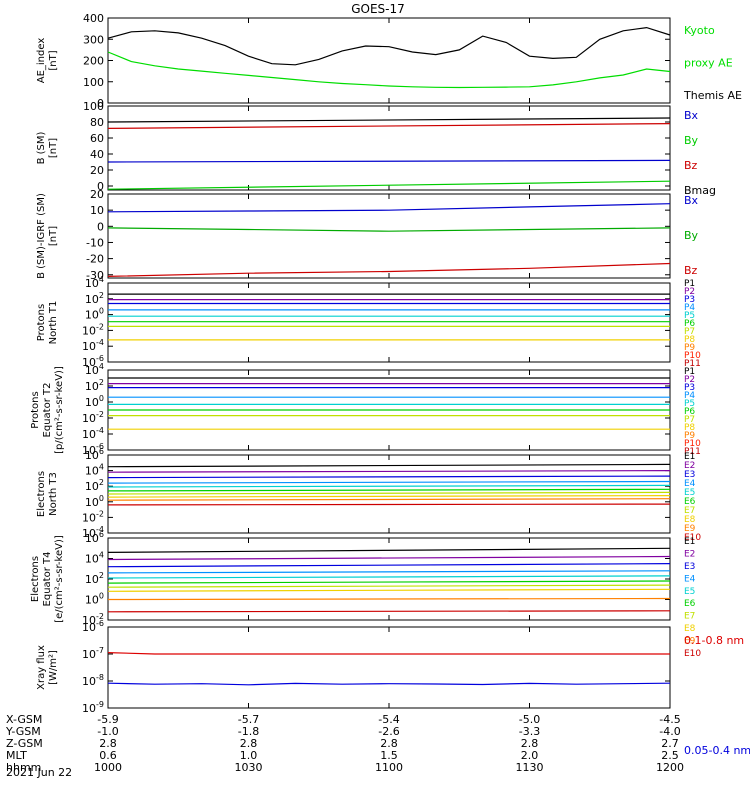  What do you see at coordinates (249, 755) in the screenshot?
I see `ephemeris-value: 1.0` at bounding box center [249, 755].